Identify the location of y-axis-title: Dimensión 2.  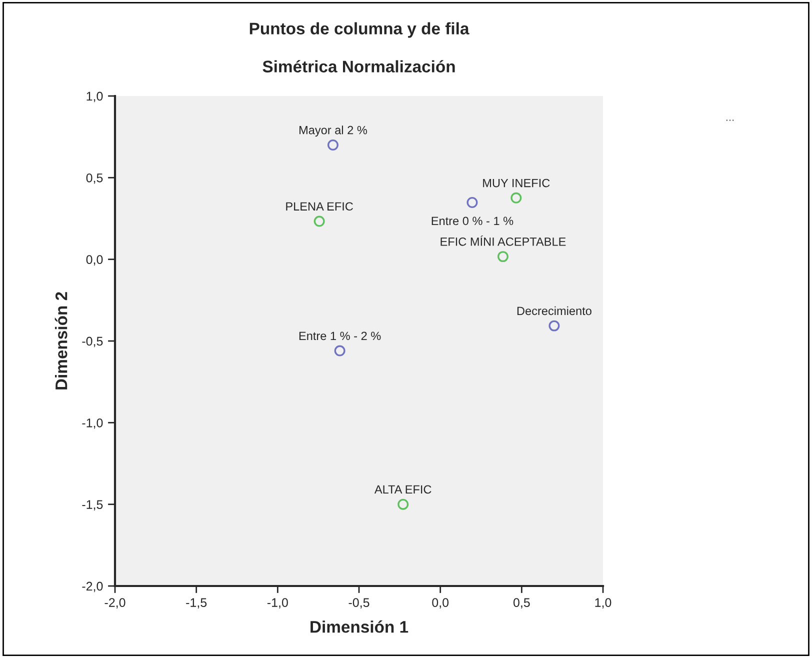
(61, 341).